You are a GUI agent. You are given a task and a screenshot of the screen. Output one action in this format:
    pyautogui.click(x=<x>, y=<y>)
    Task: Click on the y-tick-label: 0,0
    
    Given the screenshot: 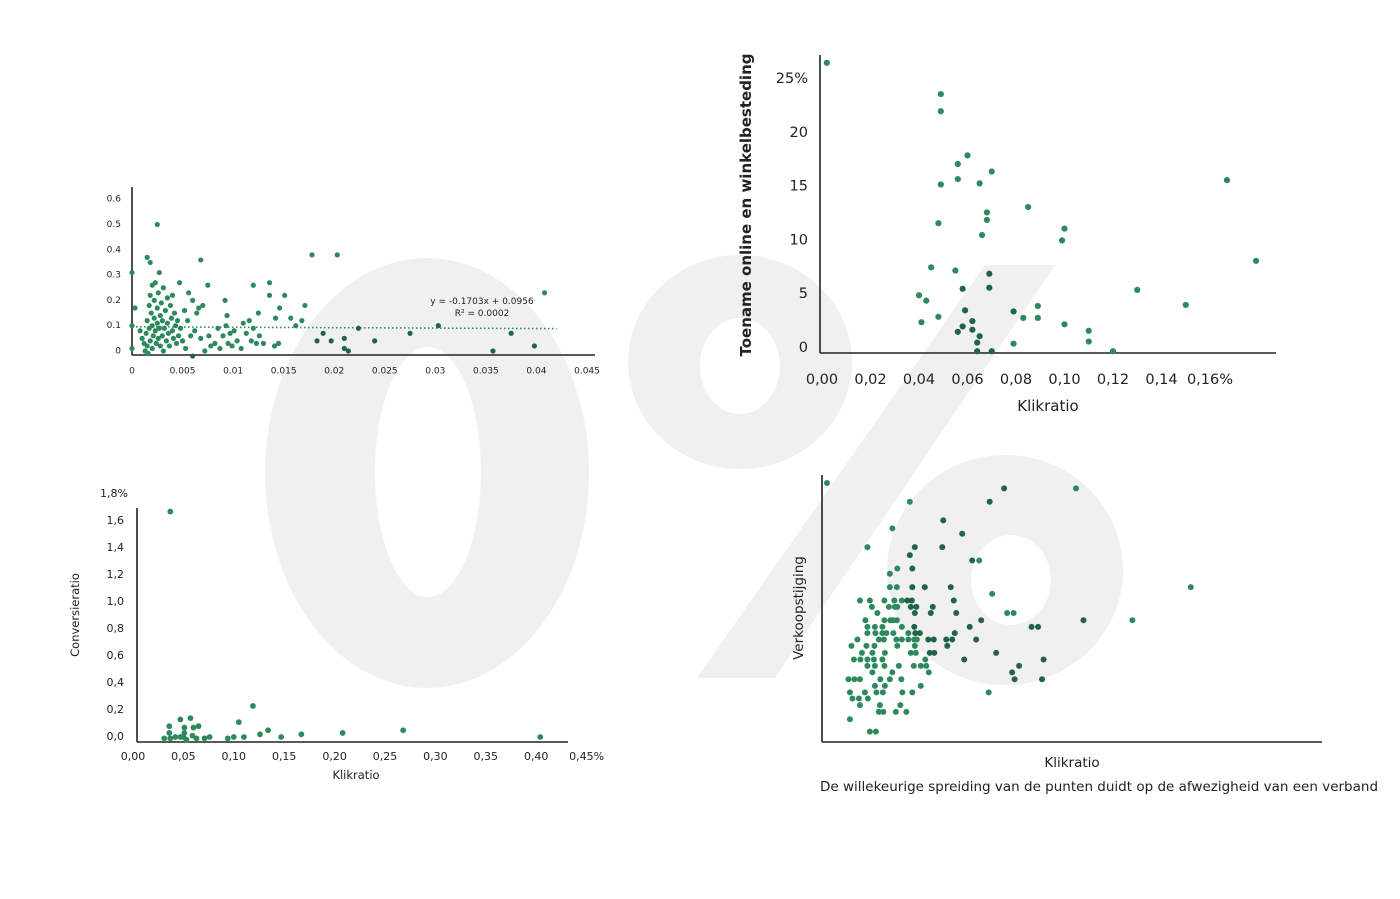 What is the action you would take?
    pyautogui.click(x=116, y=736)
    